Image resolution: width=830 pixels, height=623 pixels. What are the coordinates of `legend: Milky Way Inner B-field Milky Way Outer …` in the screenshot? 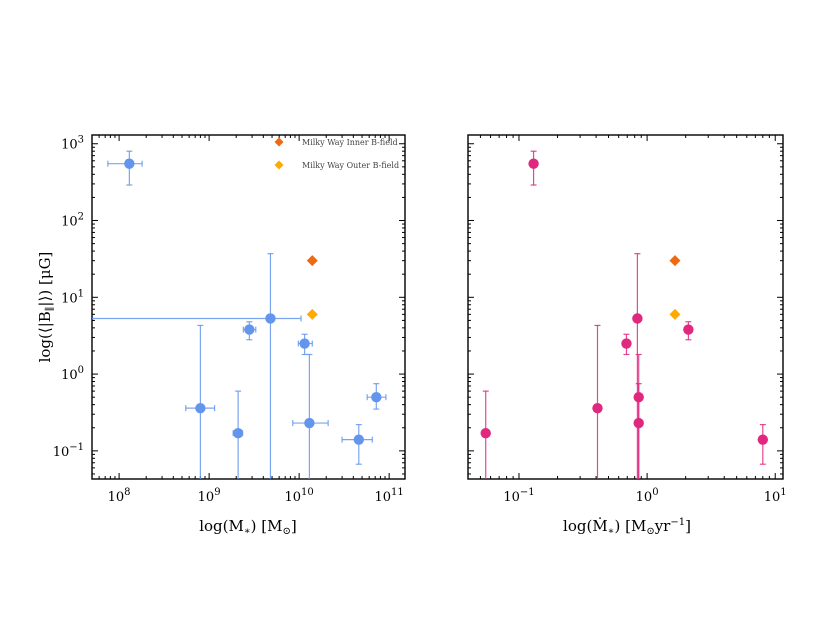 It's located at (336, 153).